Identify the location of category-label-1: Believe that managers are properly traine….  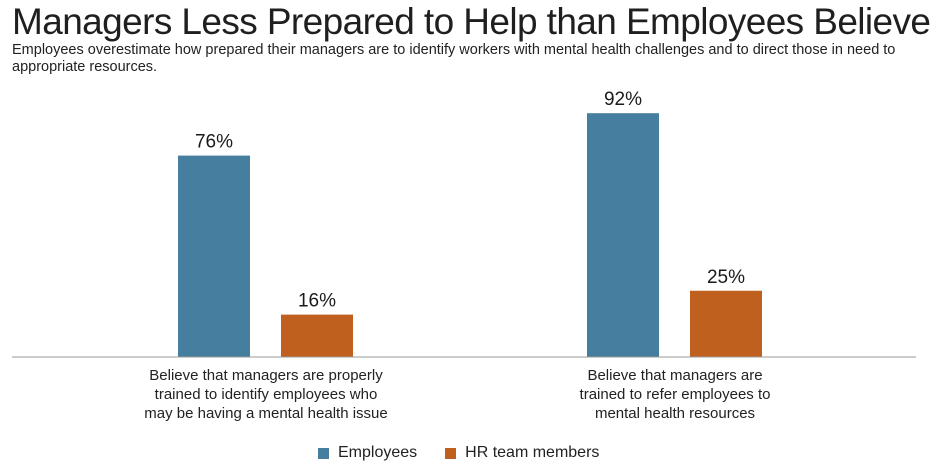
(265, 394).